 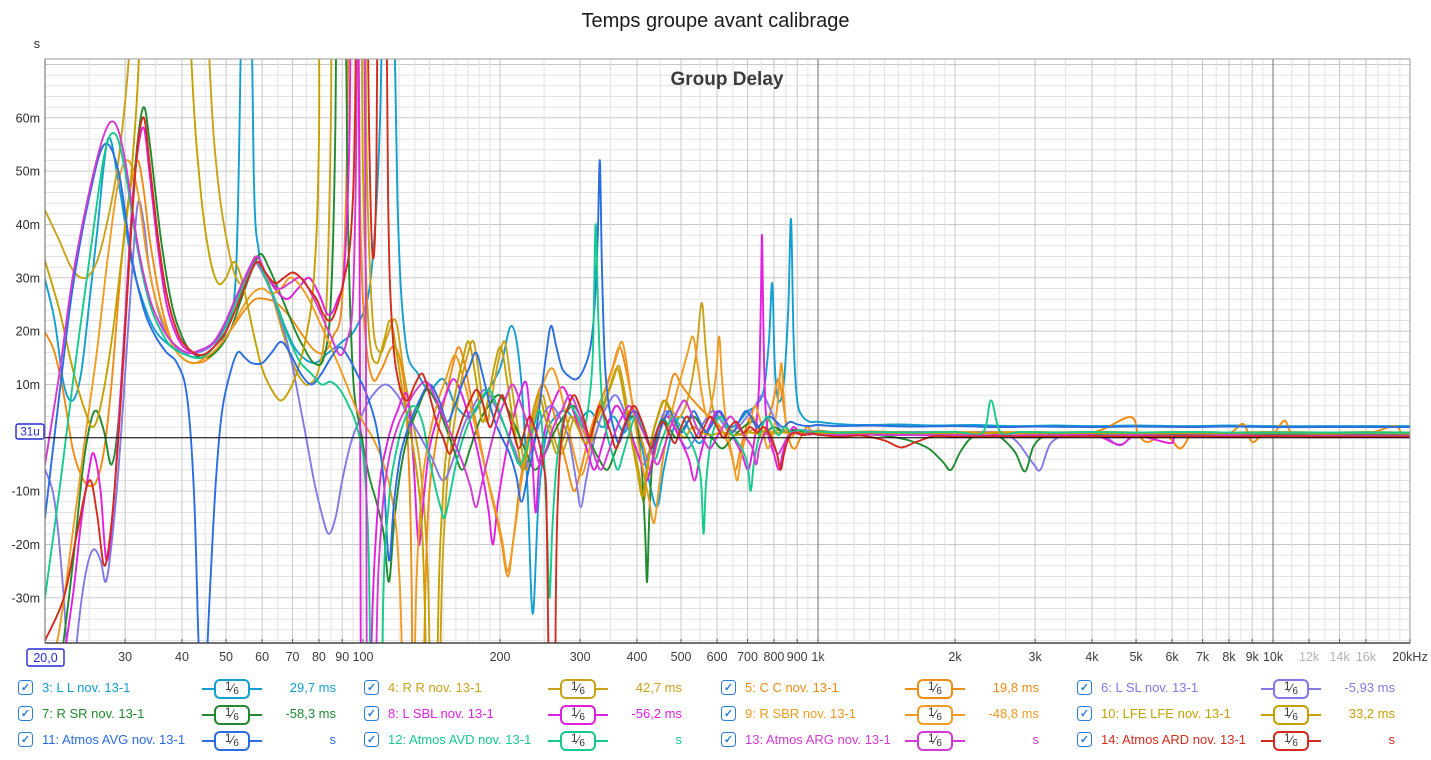 I want to click on series-label: 6: L SL nov. 13-1, so click(x=1150, y=687).